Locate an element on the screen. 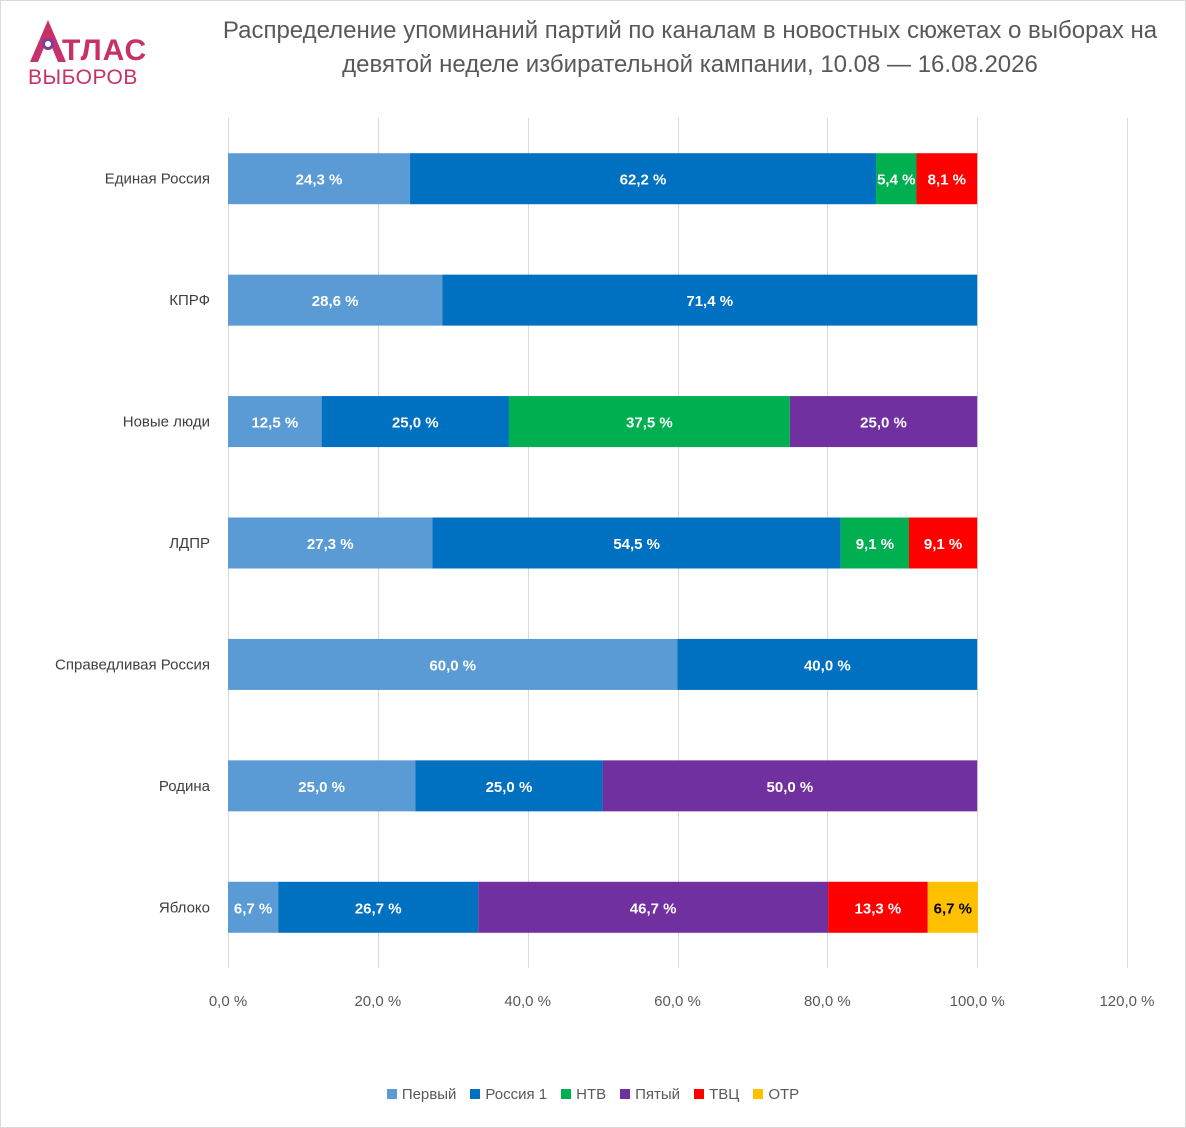 The image size is (1186, 1128). x-tick-label: 60,0 % is located at coordinates (677, 1001).